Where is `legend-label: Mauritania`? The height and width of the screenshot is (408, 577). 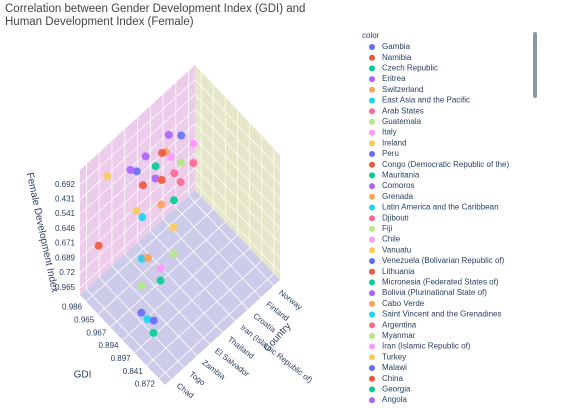
legend-label: Mauritania is located at coordinates (401, 175).